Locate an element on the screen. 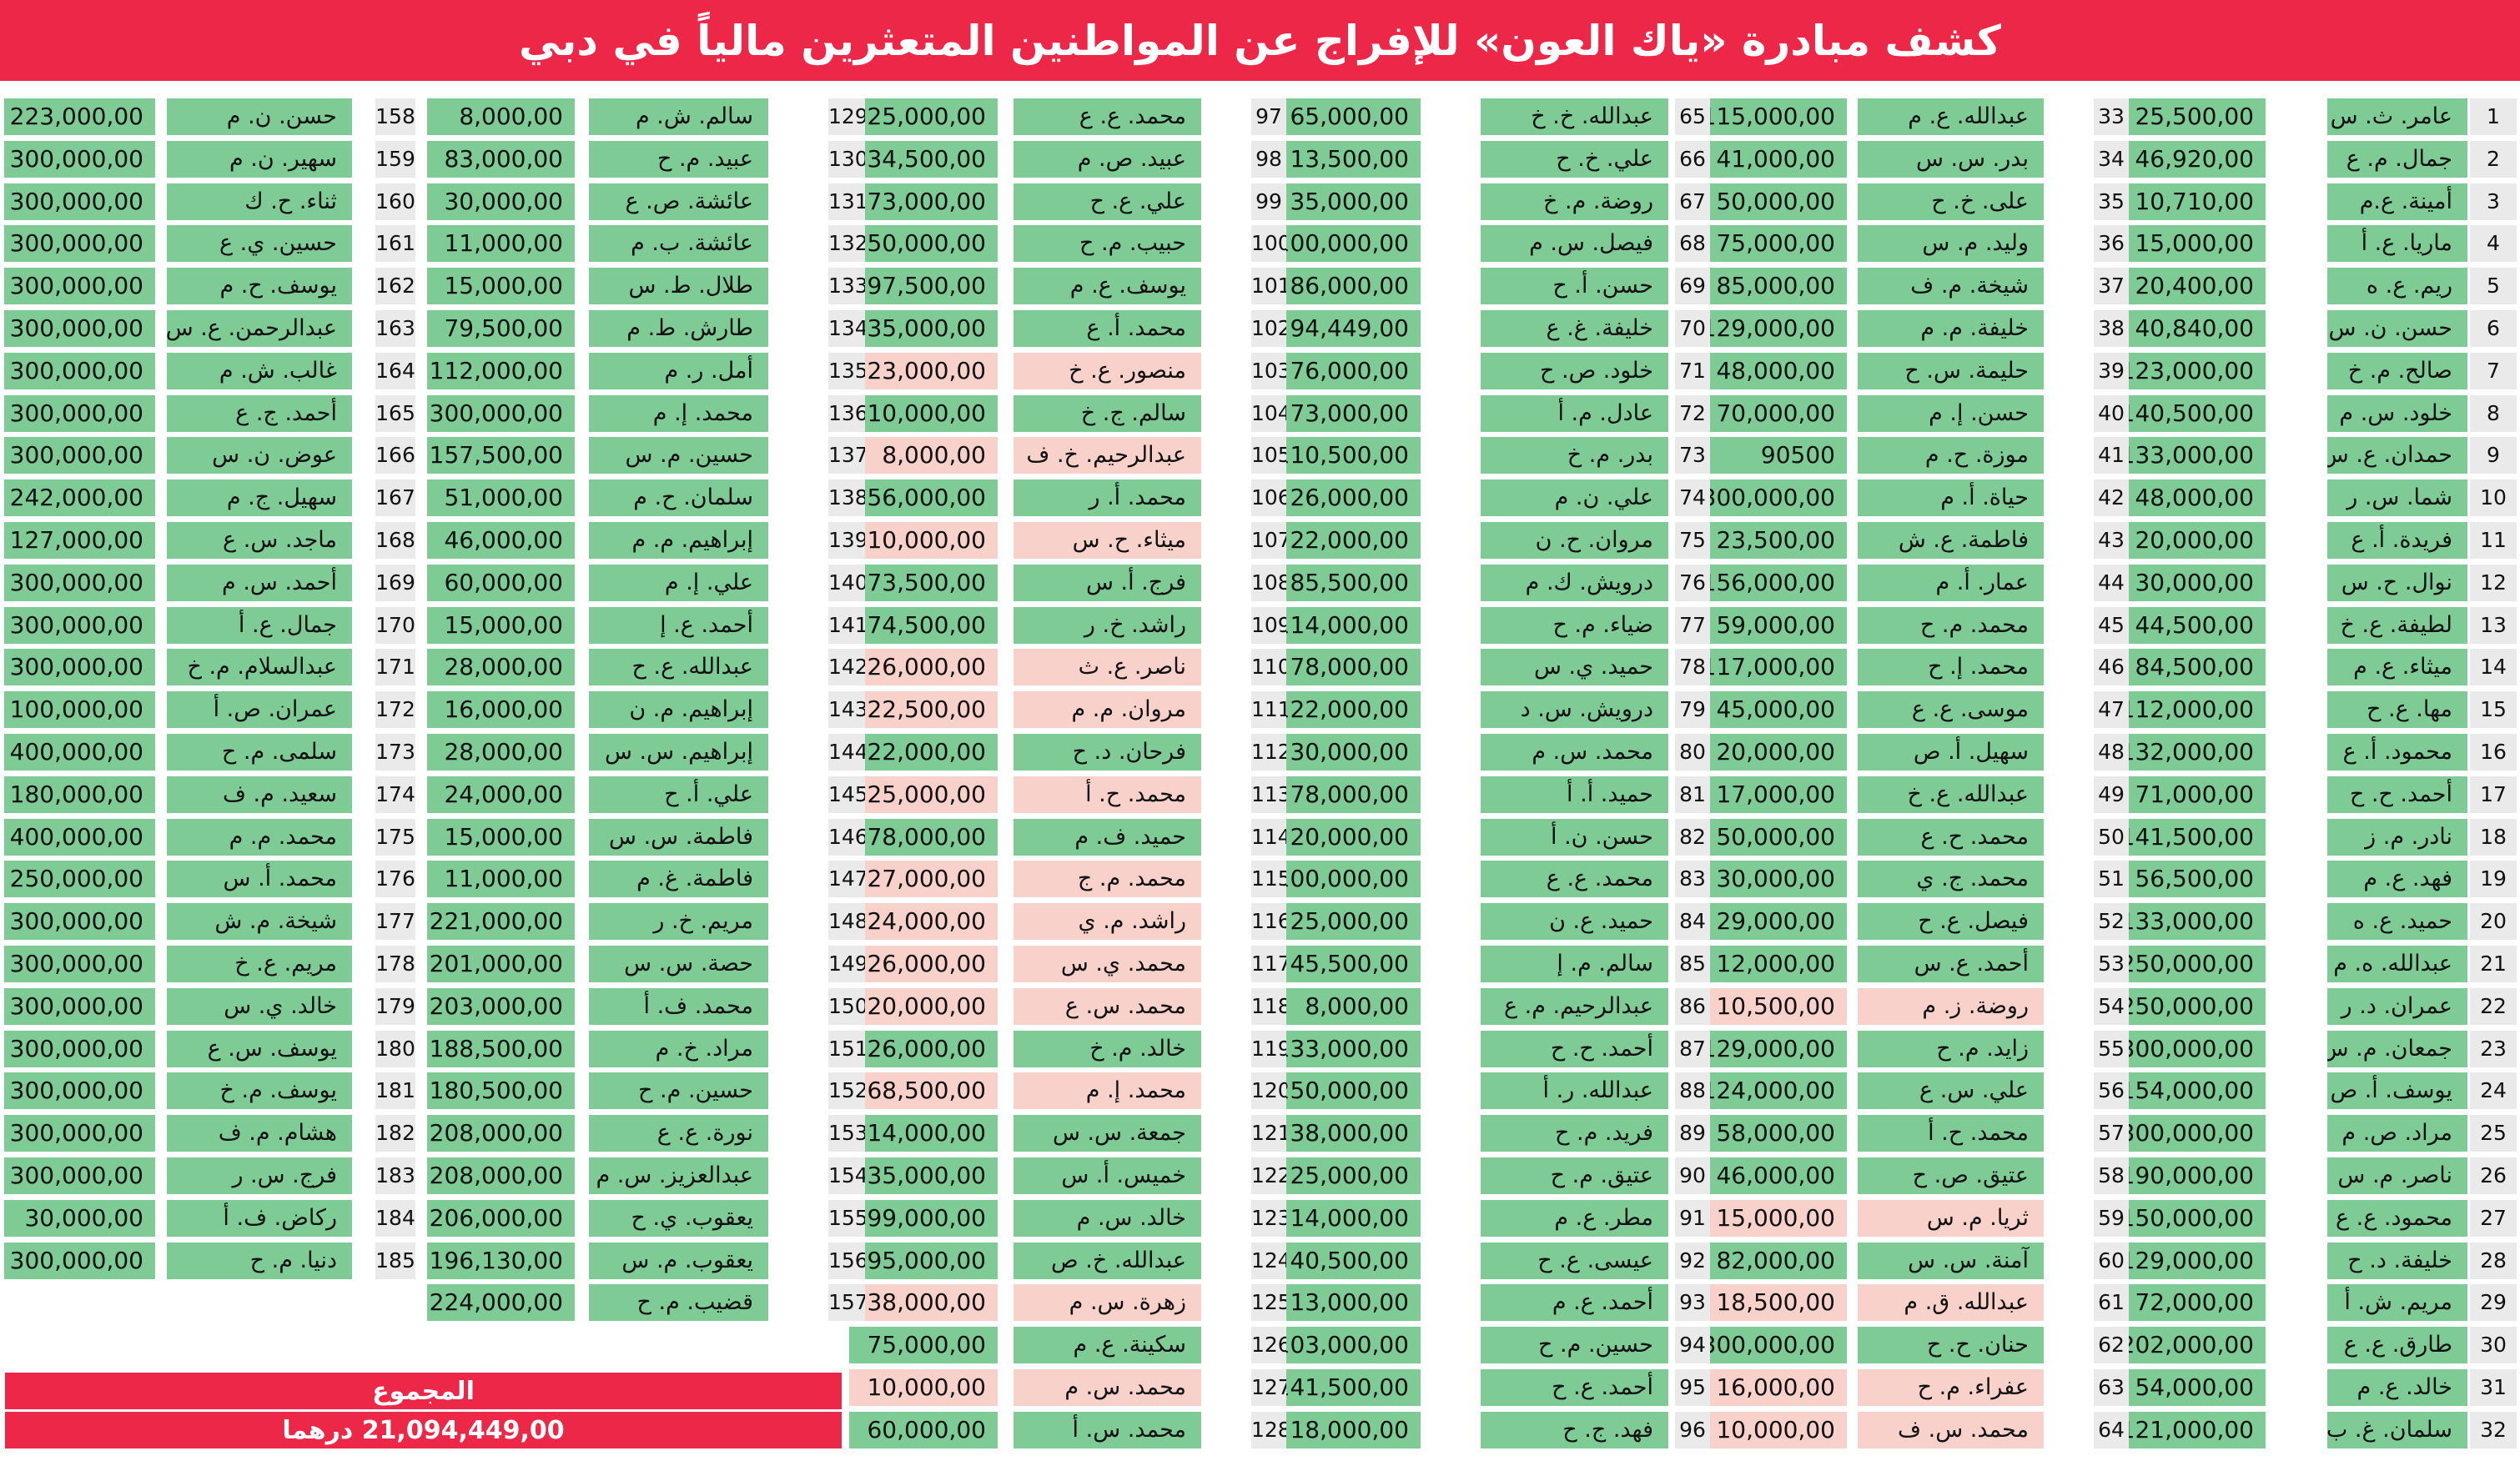 The width and height of the screenshot is (2520, 1466). row-number: 71 is located at coordinates (1692, 371).